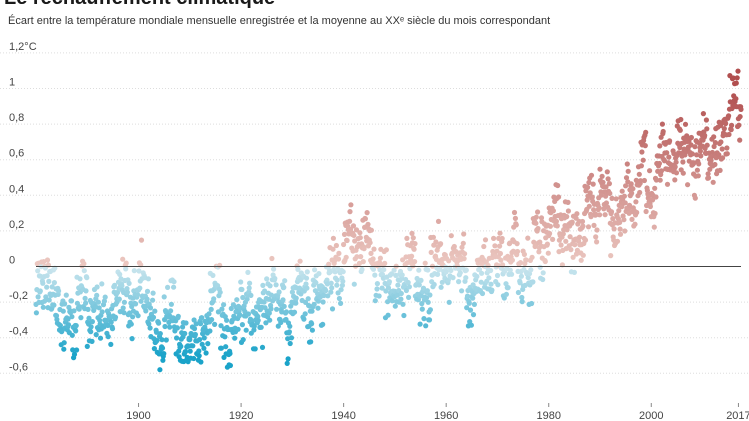 The image size is (749, 421). What do you see at coordinates (437, 412) in the screenshot?
I see `x-axis-tick-labels: 1900 1920 1940 1960 1980 2000 2017` at bounding box center [437, 412].